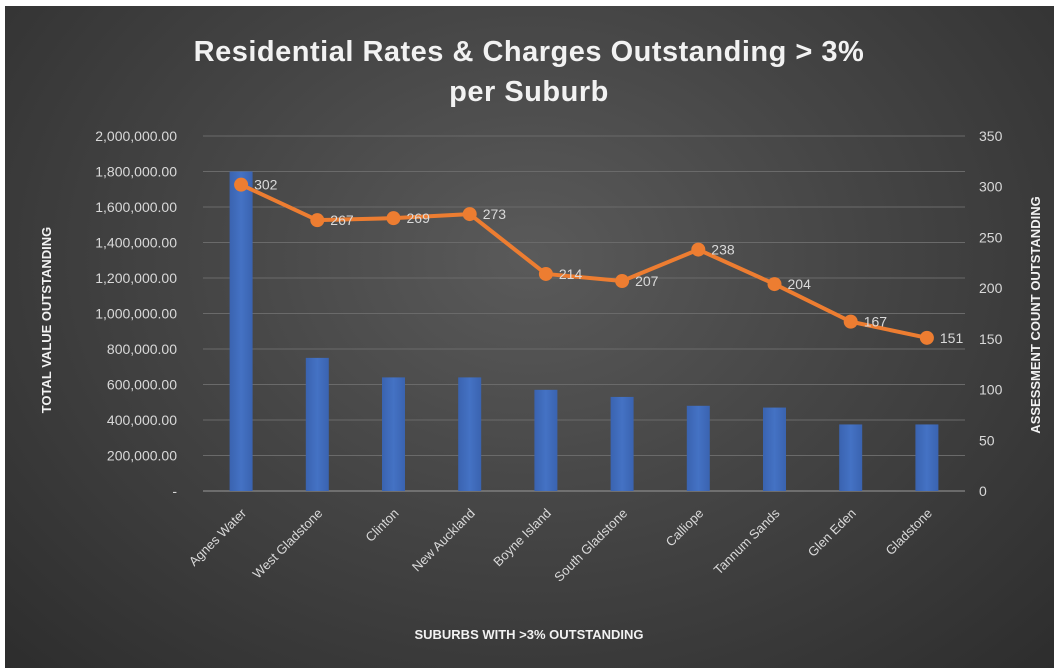 Image resolution: width=1059 pixels, height=670 pixels. What do you see at coordinates (443, 540) in the screenshot?
I see `category-label: New Auckland` at bounding box center [443, 540].